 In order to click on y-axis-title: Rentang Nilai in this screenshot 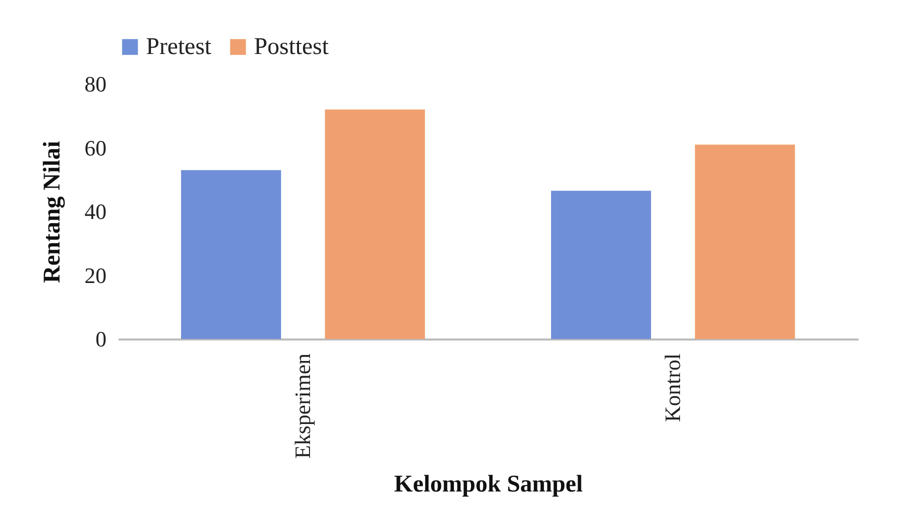, I will do `click(53, 212)`.